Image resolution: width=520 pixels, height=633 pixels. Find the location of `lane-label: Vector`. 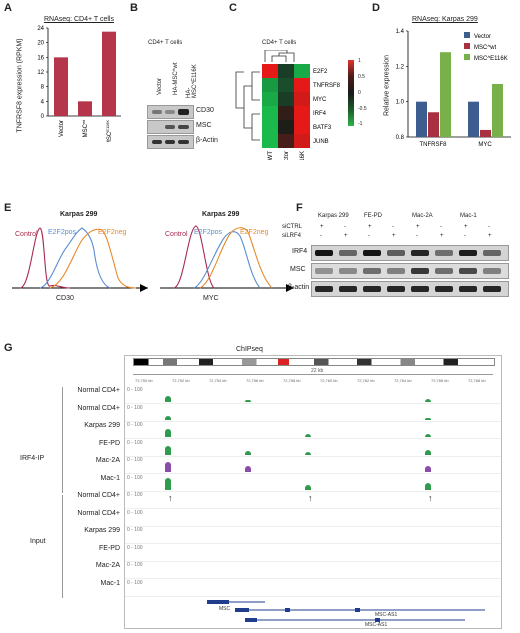

lane-label: Vector is located at coordinates (160, 86).